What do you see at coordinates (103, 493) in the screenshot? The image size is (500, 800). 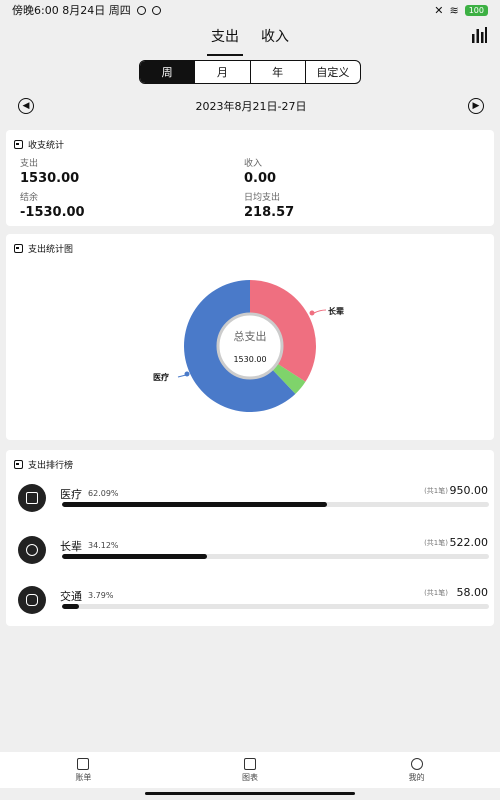 I see `ranking-pct: 62.09%` at bounding box center [103, 493].